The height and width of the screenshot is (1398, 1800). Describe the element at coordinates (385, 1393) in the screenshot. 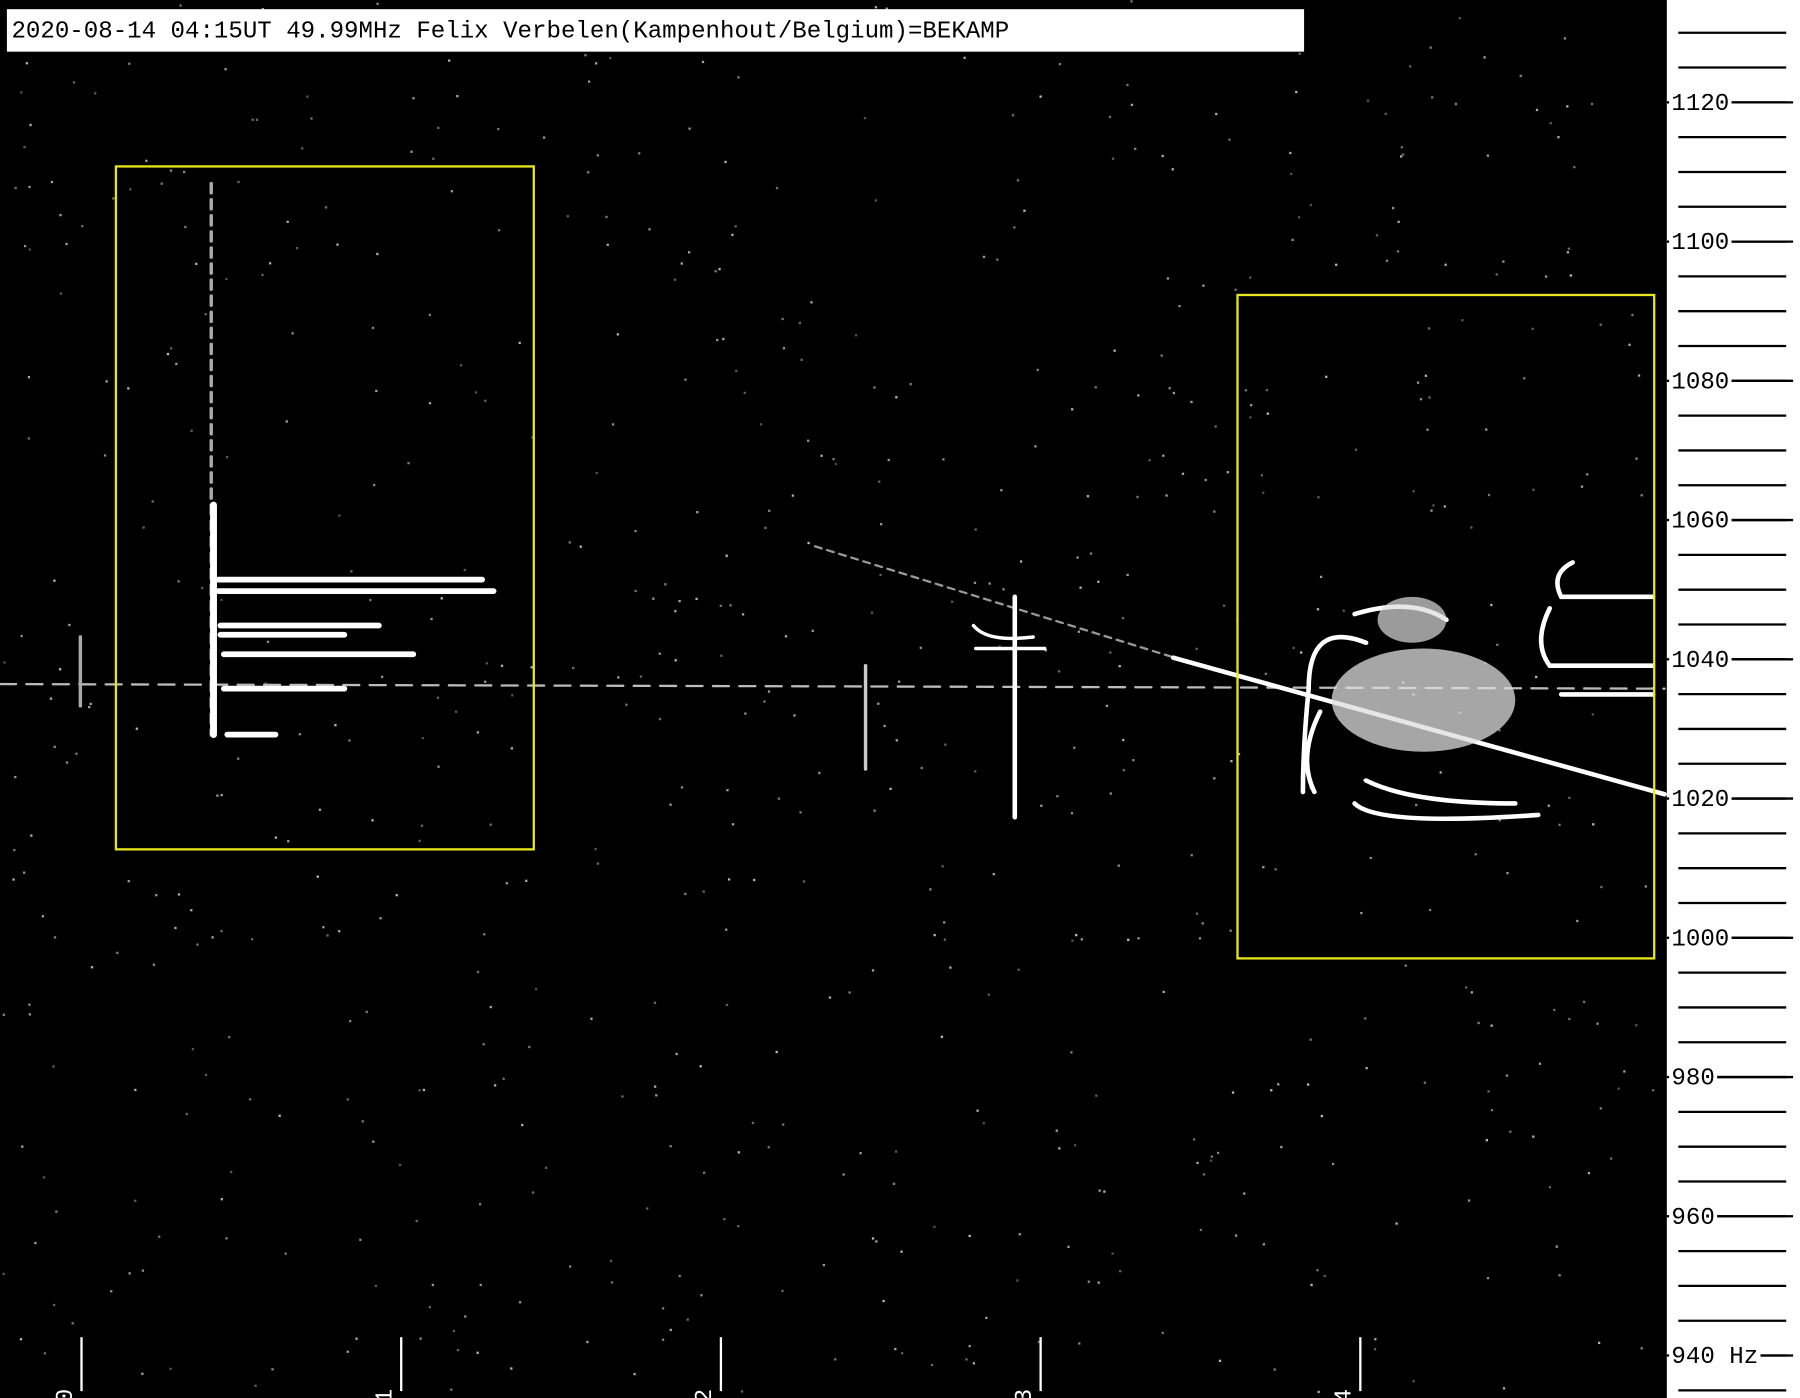

I see `x-tick-label: 04:11` at that location.